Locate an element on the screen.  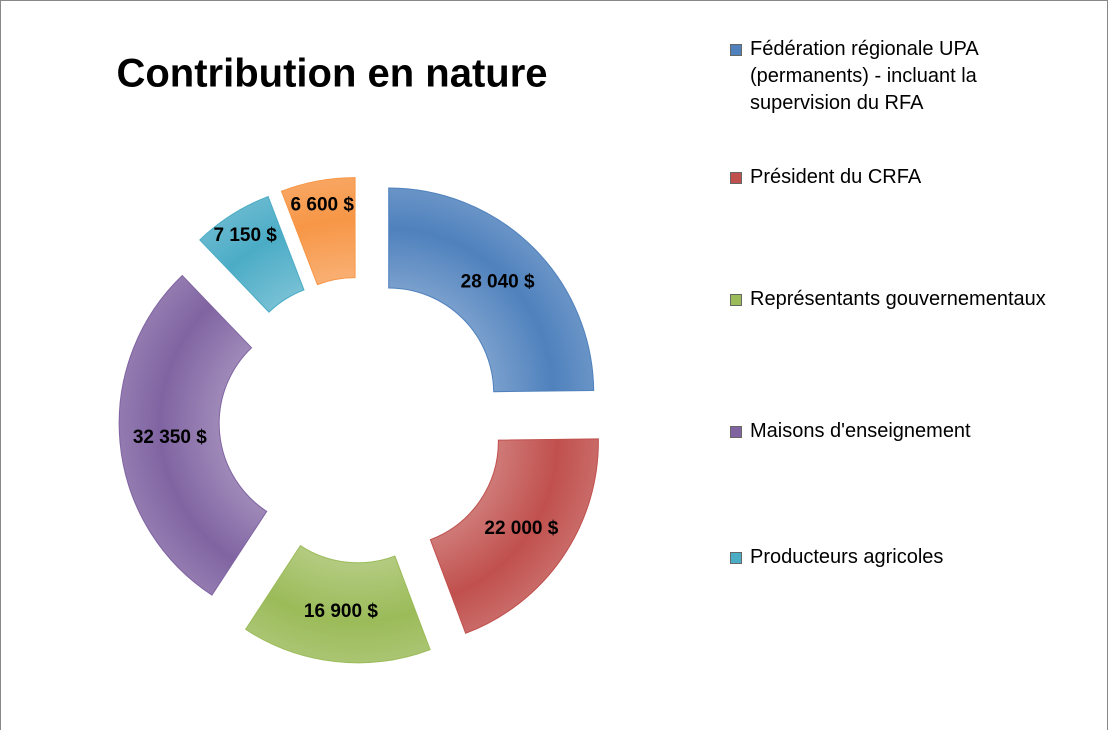
legend-entry: Président du CRFA is located at coordinates (890, 177).